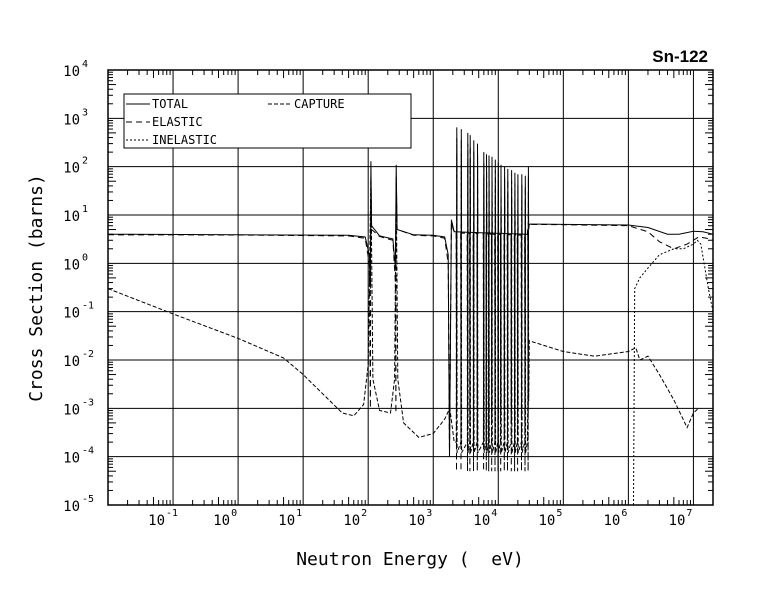 This screenshot has height=589, width=779. I want to click on legend: TOTAL ELASTIC INELASTIC CAPTURE, so click(267, 121).